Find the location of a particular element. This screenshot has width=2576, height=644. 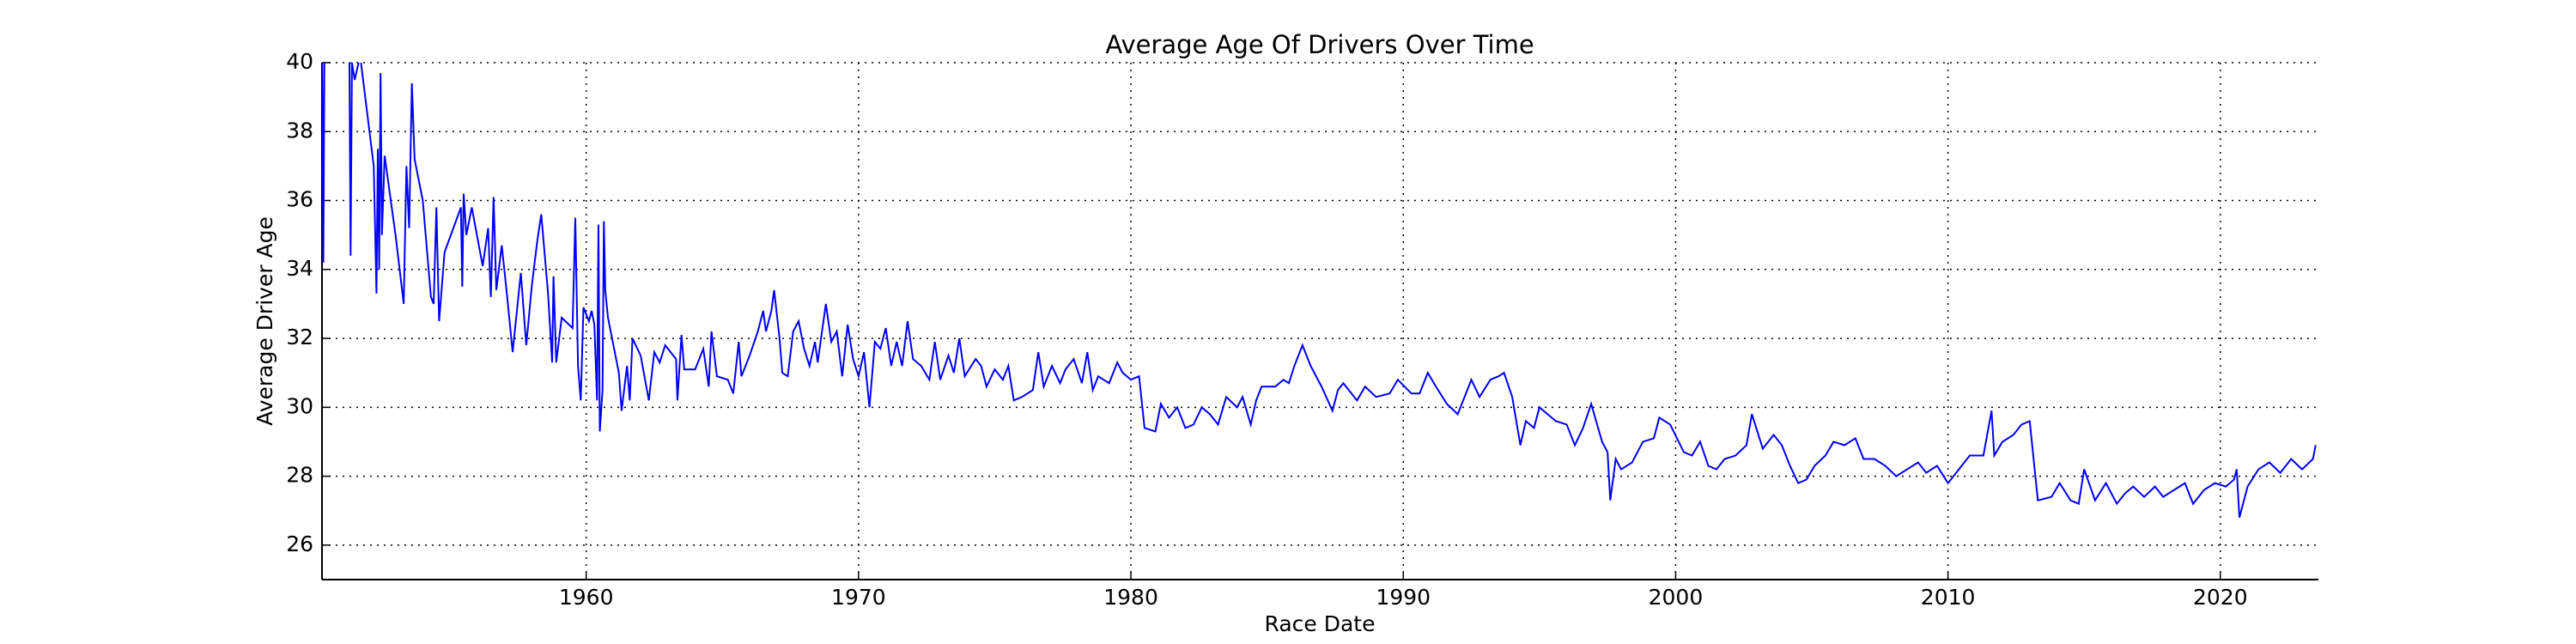

y-tick-label: 30 is located at coordinates (300, 406).